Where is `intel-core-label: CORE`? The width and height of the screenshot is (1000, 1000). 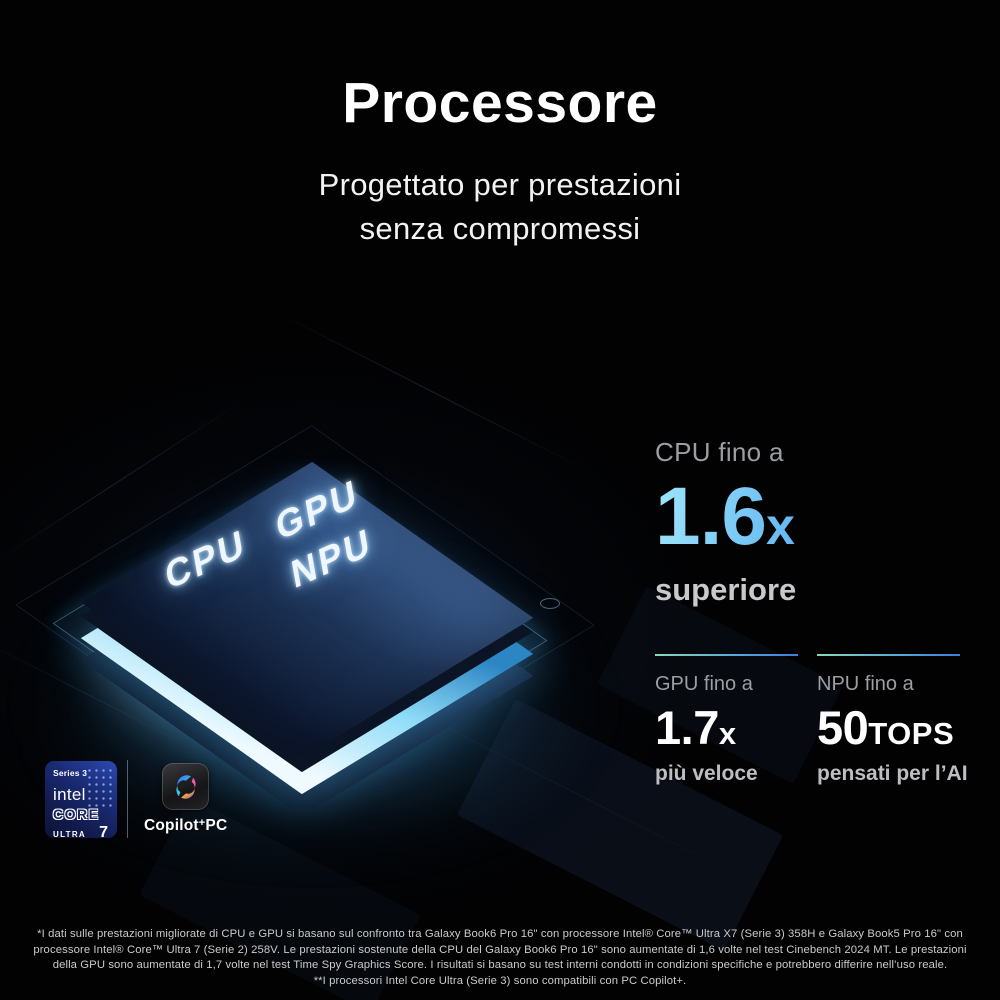 intel-core-label: CORE is located at coordinates (76, 813).